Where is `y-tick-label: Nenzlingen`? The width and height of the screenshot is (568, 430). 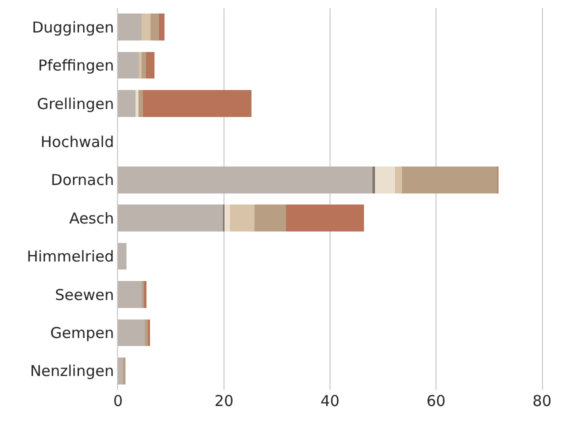
y-tick-label: Nenzlingen is located at coordinates (72, 371).